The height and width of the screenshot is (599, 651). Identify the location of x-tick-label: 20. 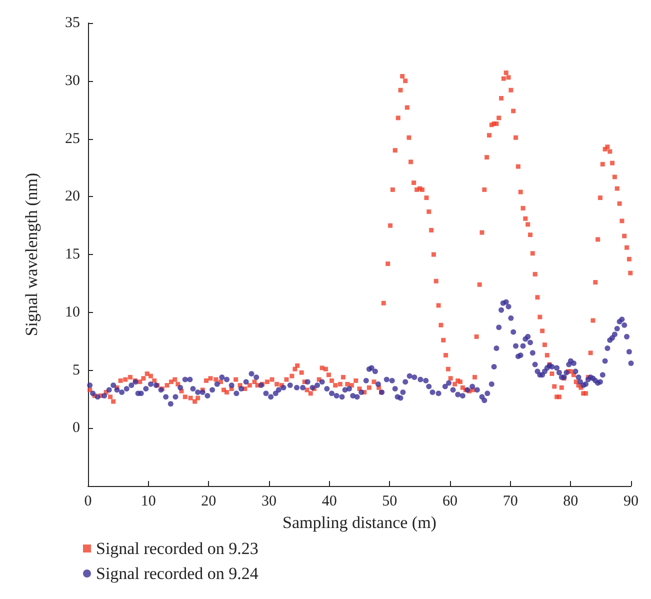
(208, 502).